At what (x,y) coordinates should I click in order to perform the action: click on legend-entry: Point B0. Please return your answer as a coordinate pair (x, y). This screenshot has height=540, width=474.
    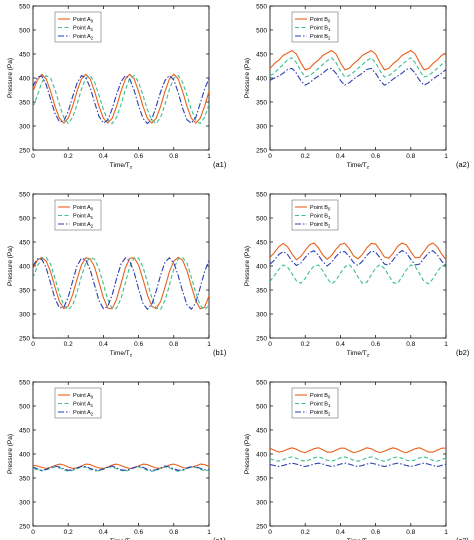
    Looking at the image, I should click on (320, 396).